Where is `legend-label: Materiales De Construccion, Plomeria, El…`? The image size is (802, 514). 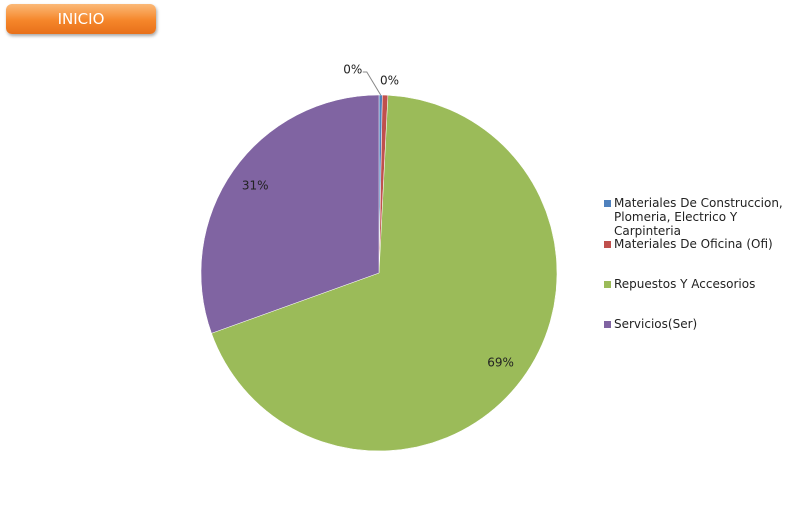 legend-label: Materiales De Construccion, Plomeria, El… is located at coordinates (698, 217).